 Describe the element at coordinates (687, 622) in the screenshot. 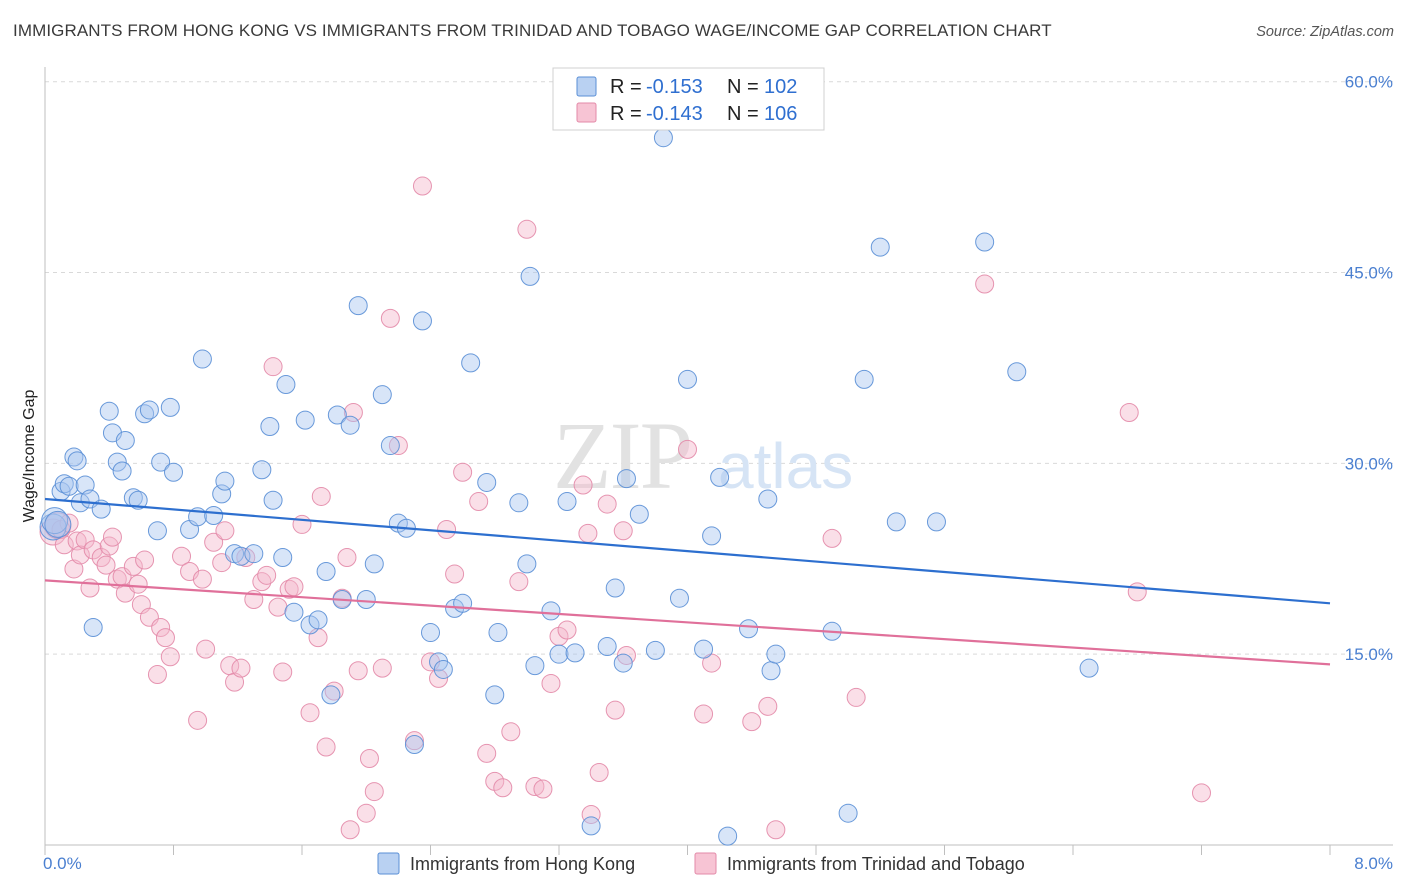

I see `trend-line-trinidad` at that location.